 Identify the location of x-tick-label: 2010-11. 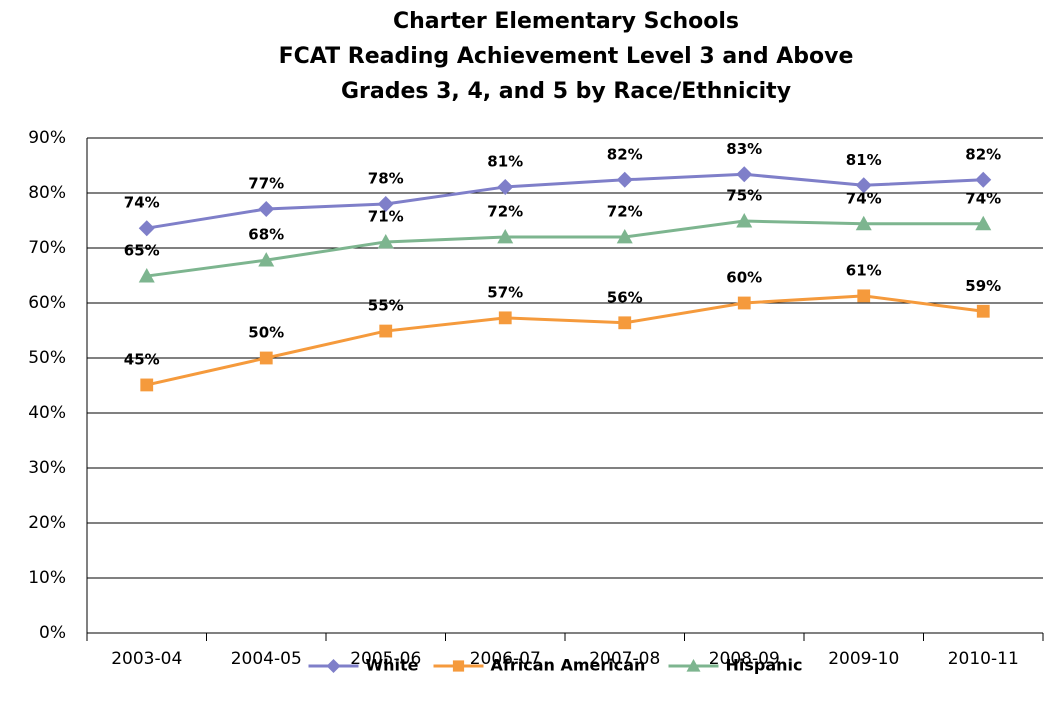
(983, 659).